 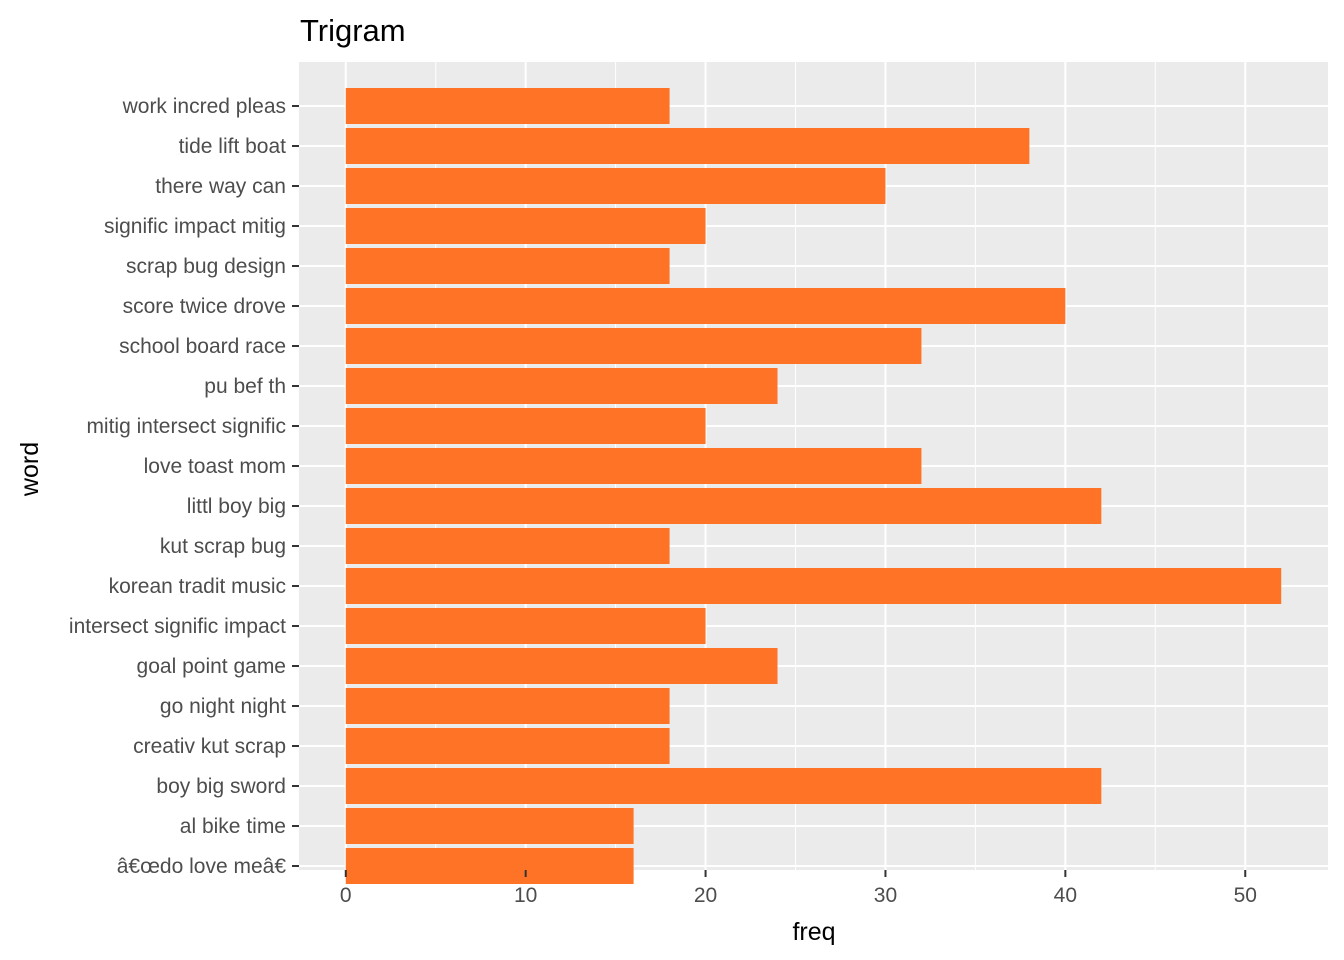 What do you see at coordinates (1245, 895) in the screenshot?
I see `x-tick-label: 50` at bounding box center [1245, 895].